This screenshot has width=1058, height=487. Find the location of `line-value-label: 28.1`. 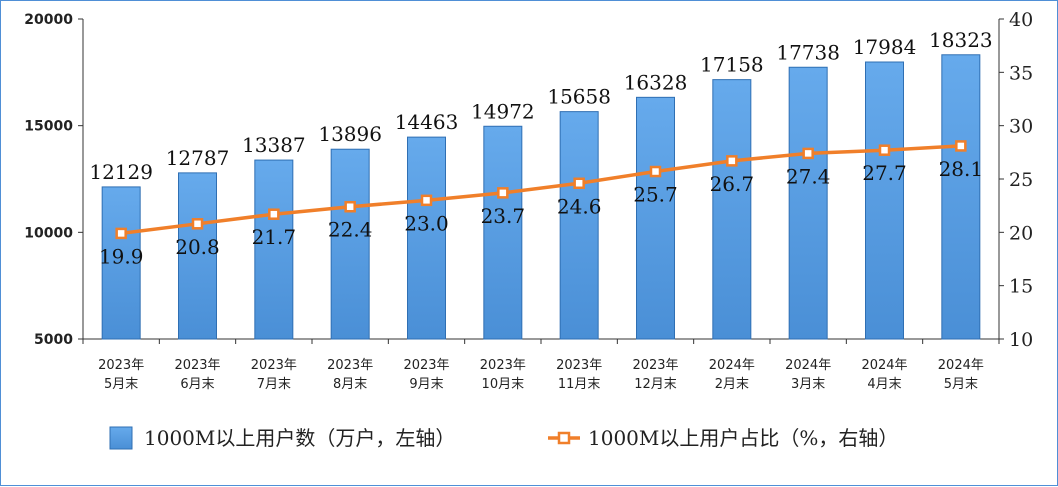

line-value-label: 28.1 is located at coordinates (961, 169).